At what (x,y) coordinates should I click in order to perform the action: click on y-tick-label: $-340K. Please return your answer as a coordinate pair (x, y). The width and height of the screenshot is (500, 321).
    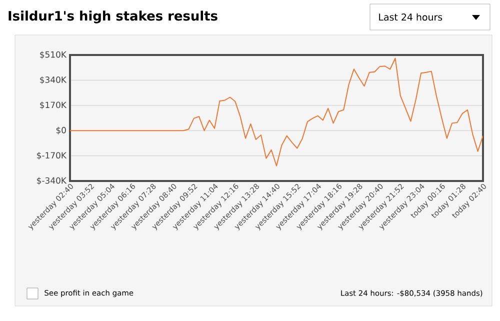
    Looking at the image, I should click on (52, 181).